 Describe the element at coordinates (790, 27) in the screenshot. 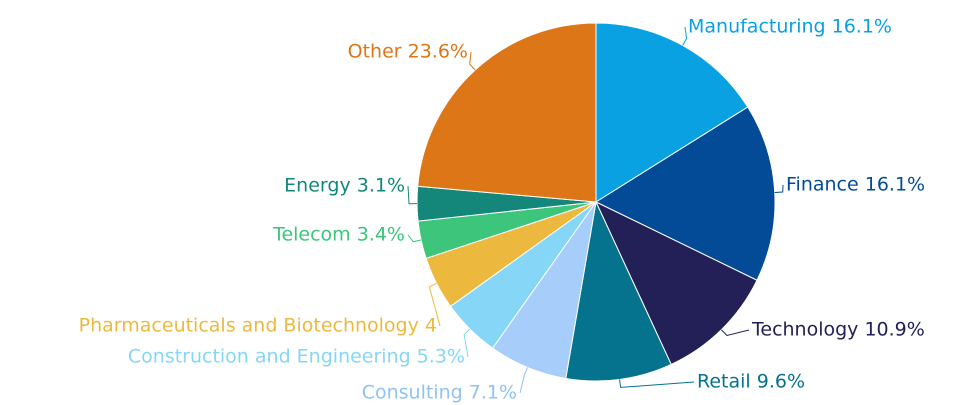

I see `slice-label: Manufacturing 16.1%` at that location.